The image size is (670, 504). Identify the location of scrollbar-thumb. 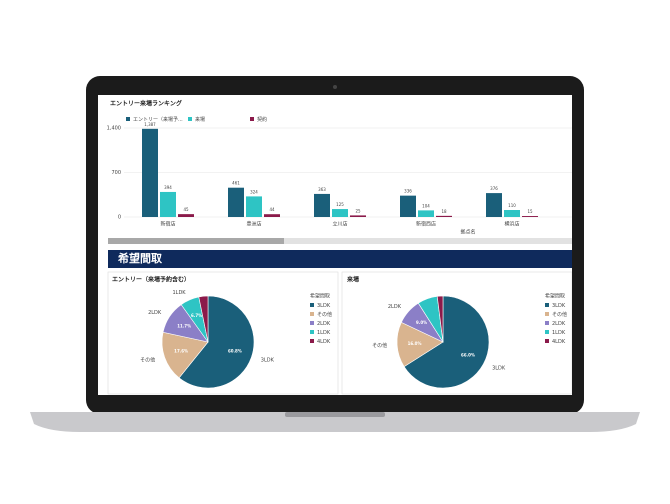
(196, 241).